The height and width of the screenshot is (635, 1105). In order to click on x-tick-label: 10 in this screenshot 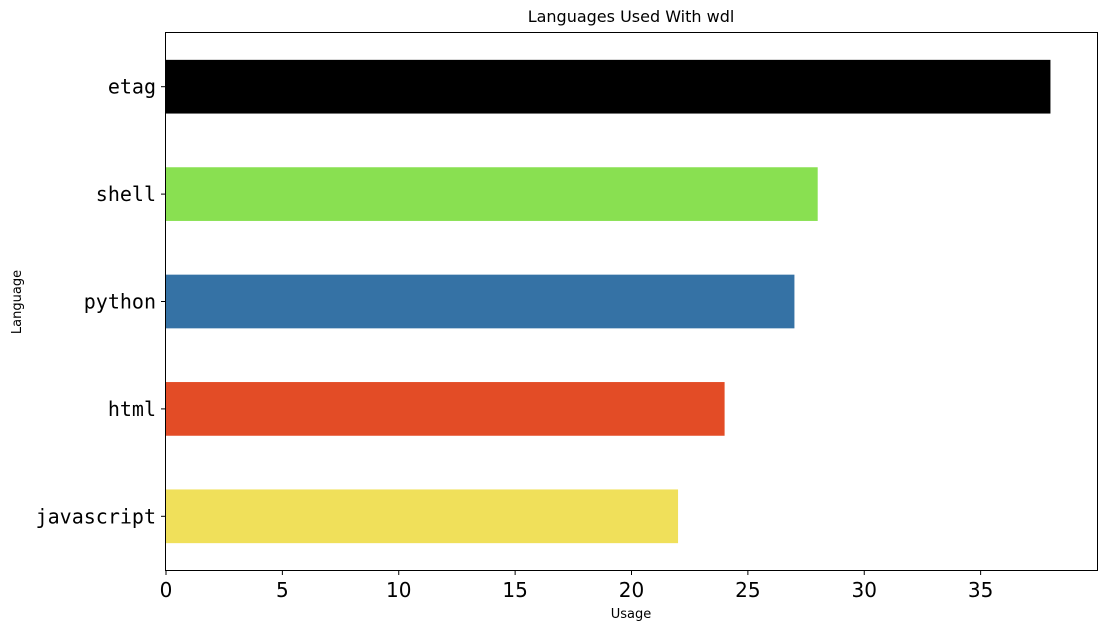, I will do `click(398, 590)`.